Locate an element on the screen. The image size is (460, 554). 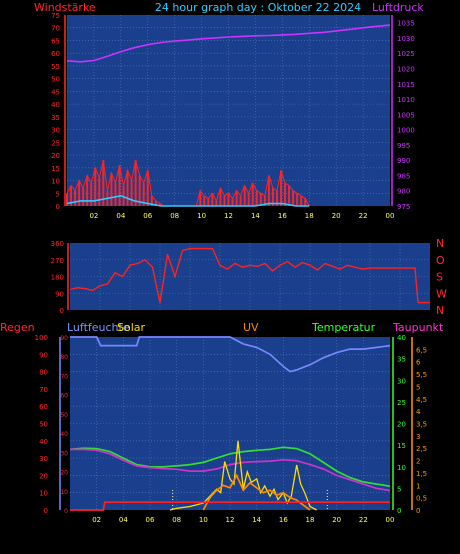
chart3-left-tick-humidity: 50 is located at coordinates (64, 415).